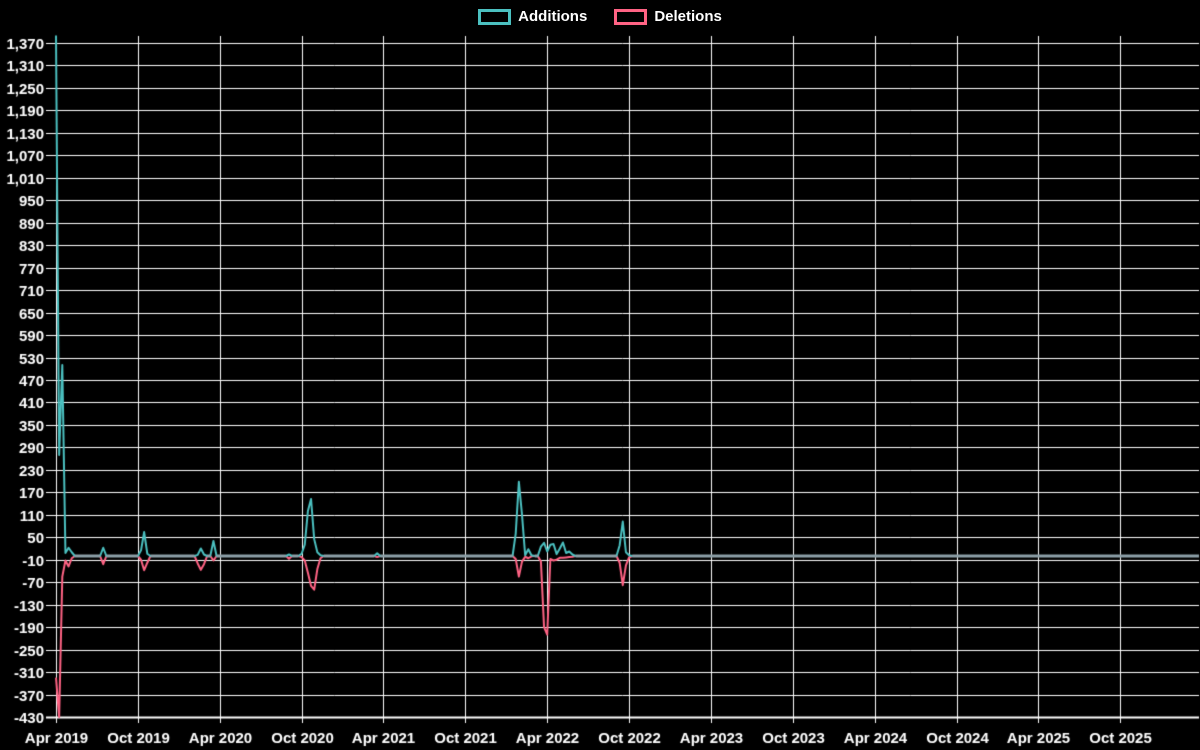 This screenshot has width=1200, height=750. I want to click on deletions-swatch-icon, so click(631, 17).